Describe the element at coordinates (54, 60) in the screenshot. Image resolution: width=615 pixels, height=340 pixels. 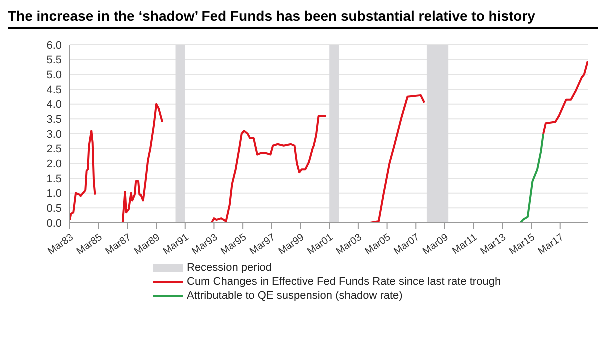
I see `y-tick-label: 5.5` at that location.